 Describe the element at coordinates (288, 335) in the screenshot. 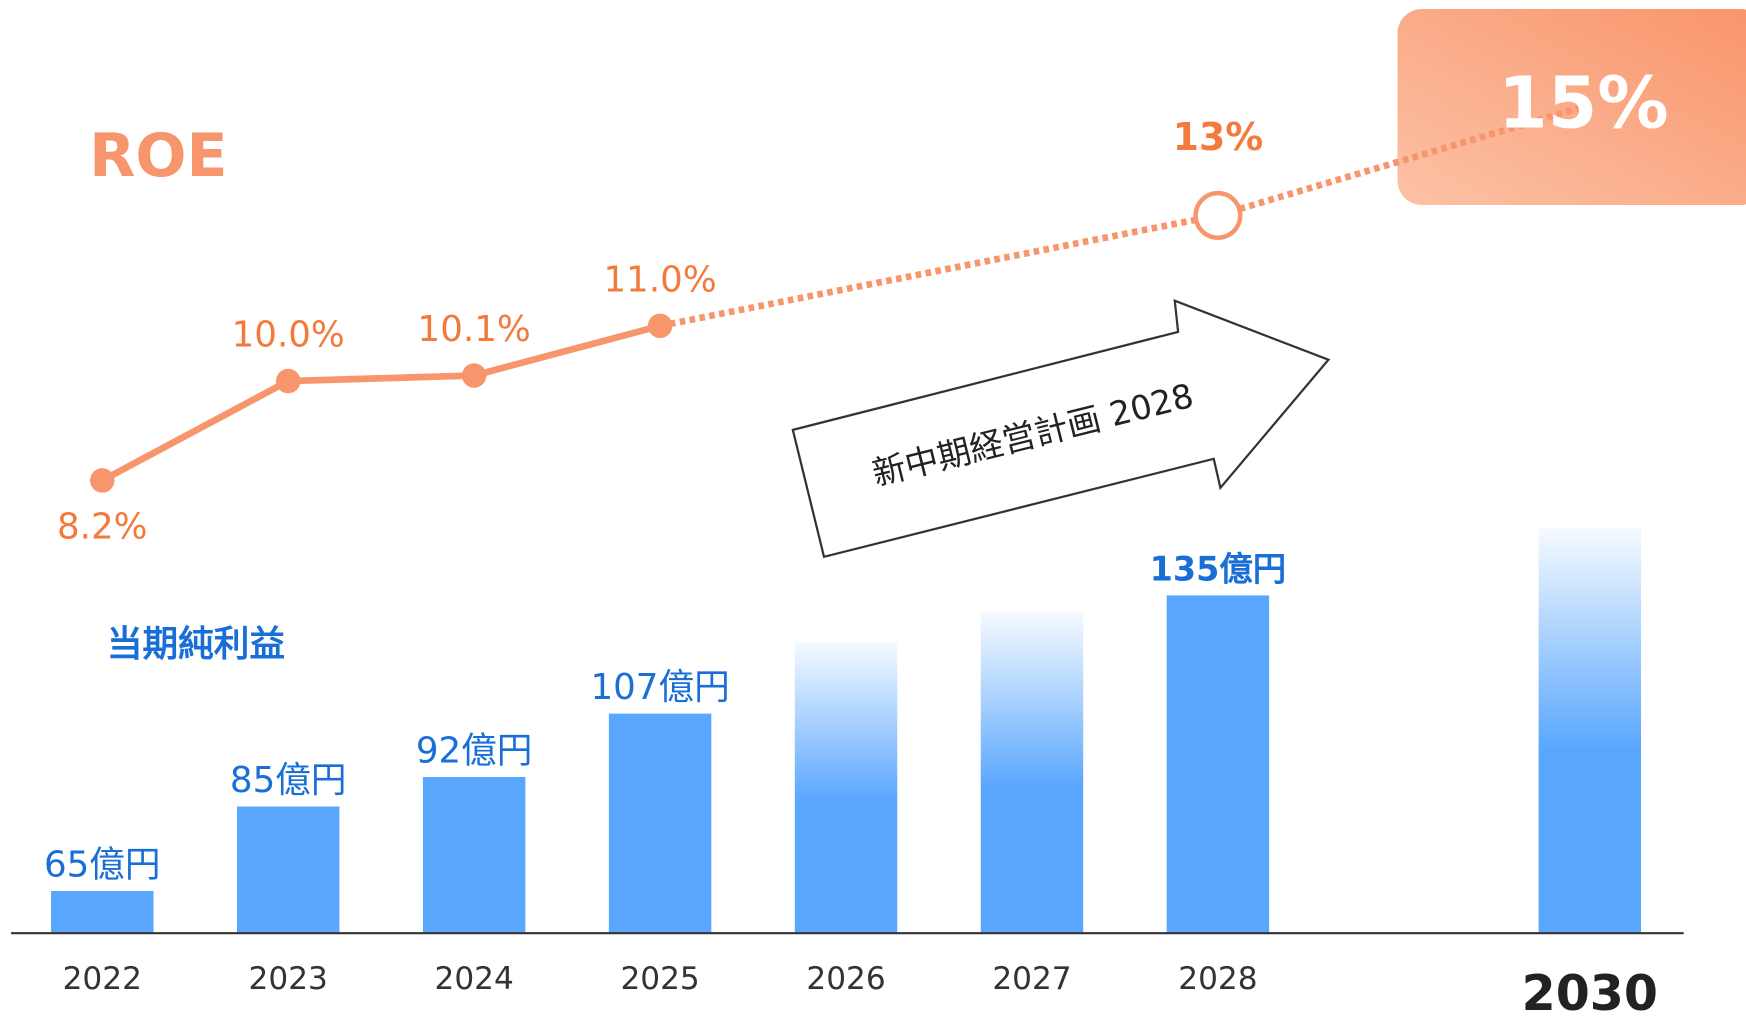

I see `roe-value-label: 10.0%` at that location.